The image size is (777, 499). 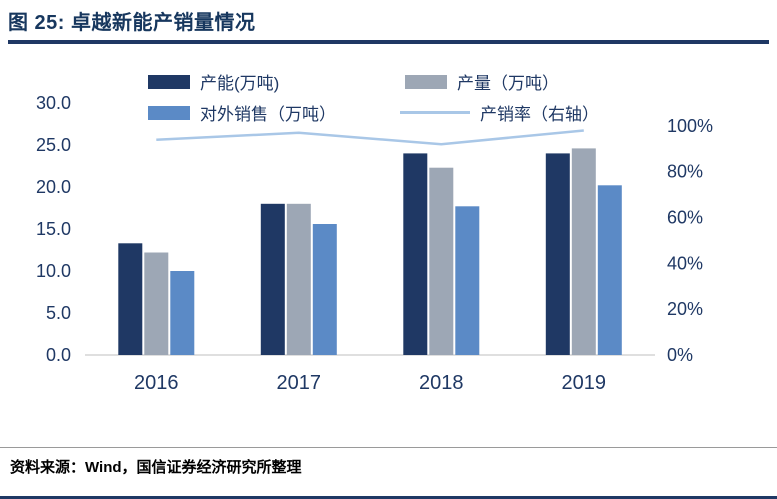 What do you see at coordinates (156, 383) in the screenshot?
I see `x-axis-label-2016: 2016` at bounding box center [156, 383].